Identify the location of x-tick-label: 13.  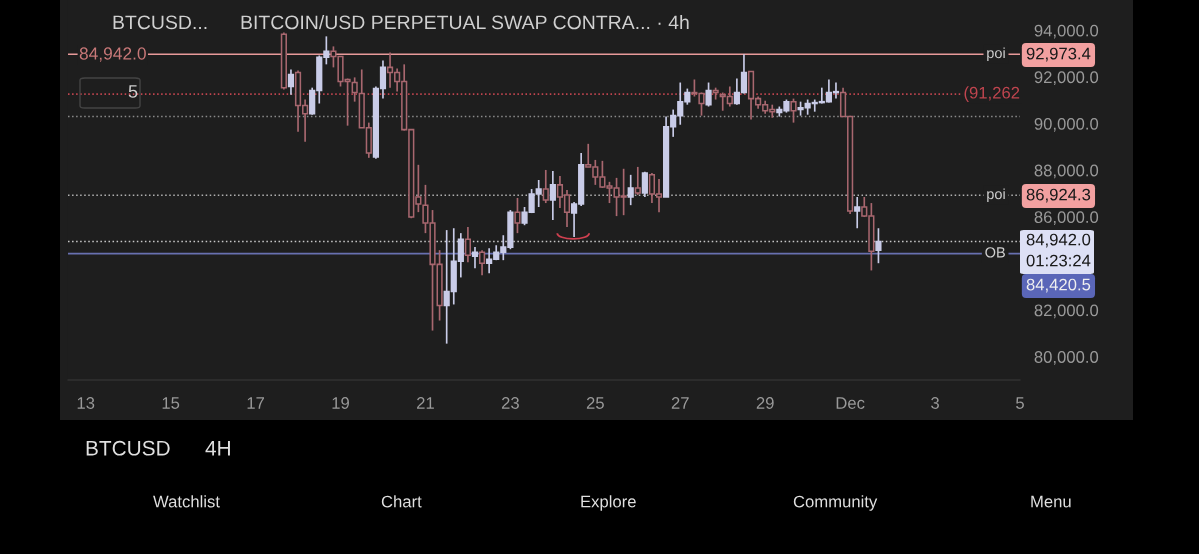
(86, 403).